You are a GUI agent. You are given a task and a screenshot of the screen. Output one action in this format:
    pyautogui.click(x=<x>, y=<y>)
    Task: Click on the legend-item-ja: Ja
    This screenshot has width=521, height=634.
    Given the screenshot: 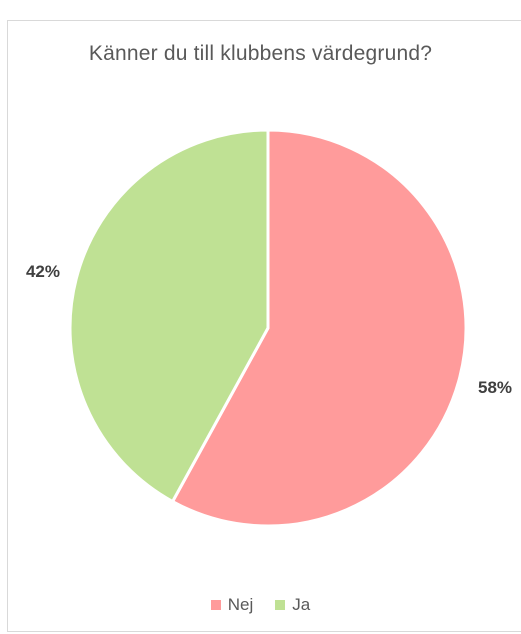 What is the action you would take?
    pyautogui.click(x=292, y=605)
    